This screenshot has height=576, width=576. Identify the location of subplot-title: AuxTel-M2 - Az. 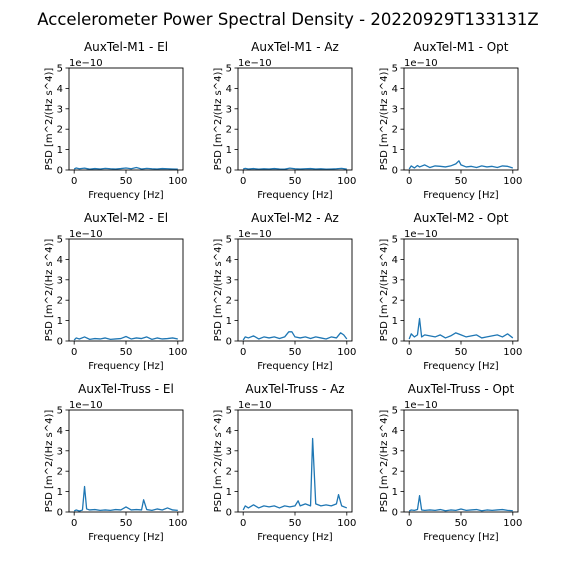
(295, 218).